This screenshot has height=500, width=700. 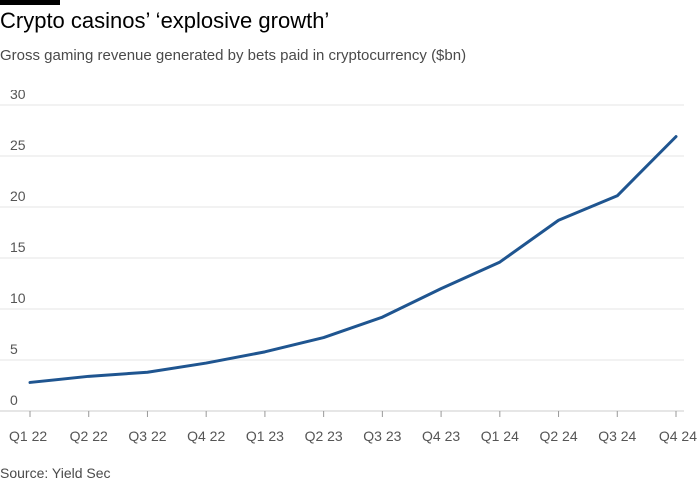 I want to click on top-rule, so click(x=30, y=2).